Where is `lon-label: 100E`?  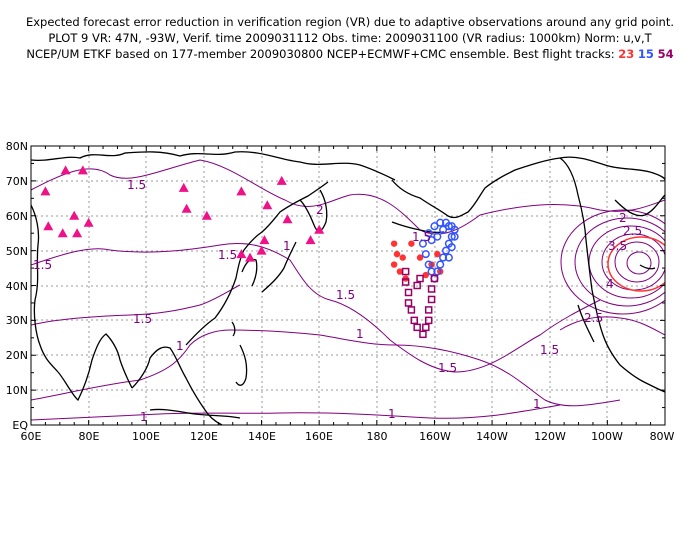 lon-label: 100E is located at coordinates (146, 436).